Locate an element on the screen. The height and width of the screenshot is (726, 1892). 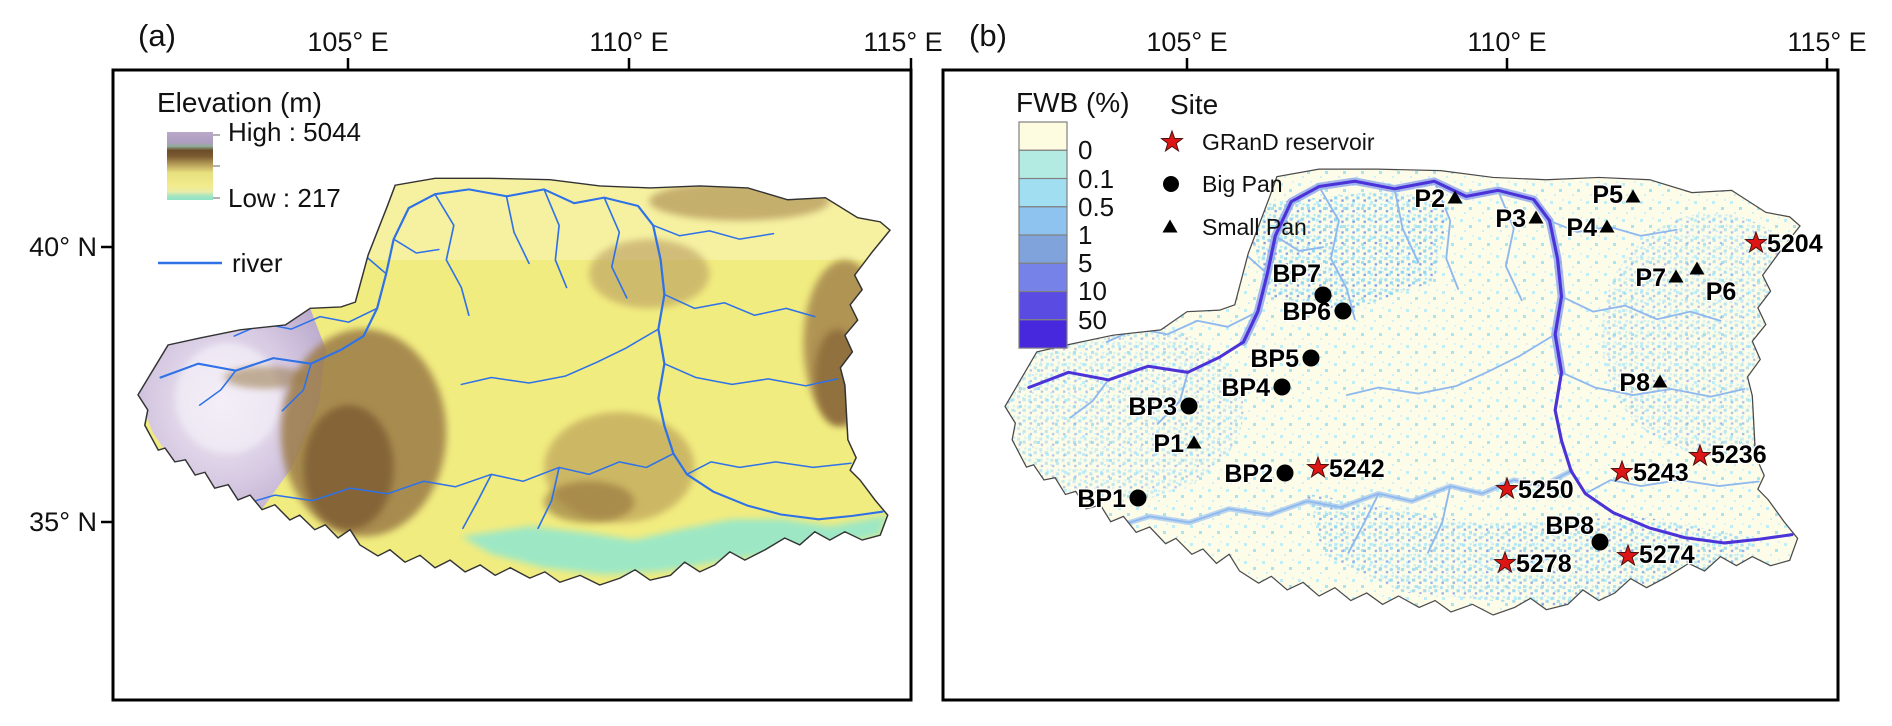
elevation-ramp-ticks is located at coordinates (216, 166).